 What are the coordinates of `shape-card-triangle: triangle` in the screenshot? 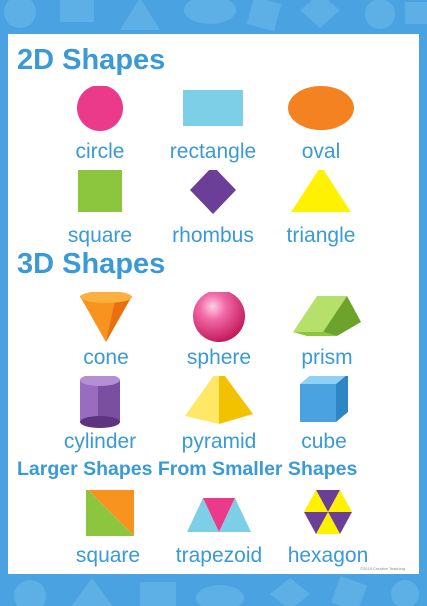 It's located at (321, 212).